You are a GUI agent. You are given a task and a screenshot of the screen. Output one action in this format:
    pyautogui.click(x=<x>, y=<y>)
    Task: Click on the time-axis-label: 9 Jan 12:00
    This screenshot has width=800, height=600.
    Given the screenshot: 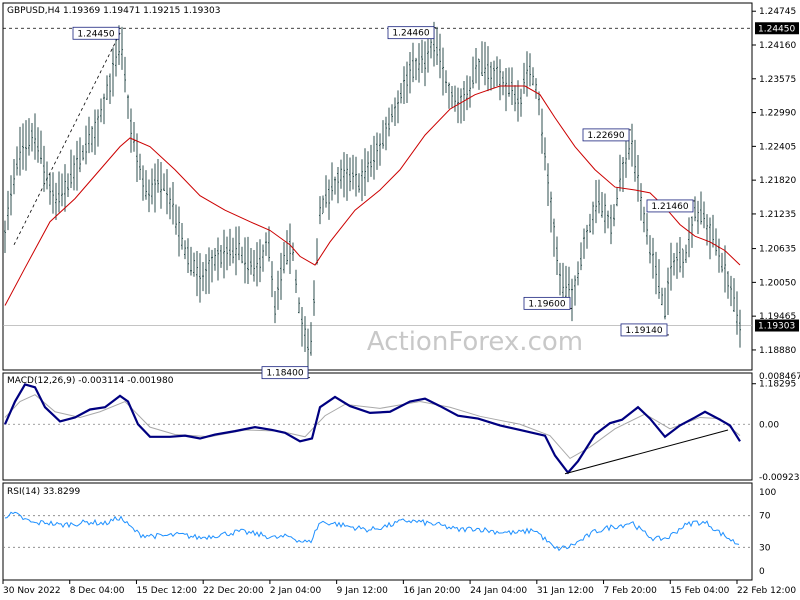 What is the action you would take?
    pyautogui.click(x=363, y=591)
    